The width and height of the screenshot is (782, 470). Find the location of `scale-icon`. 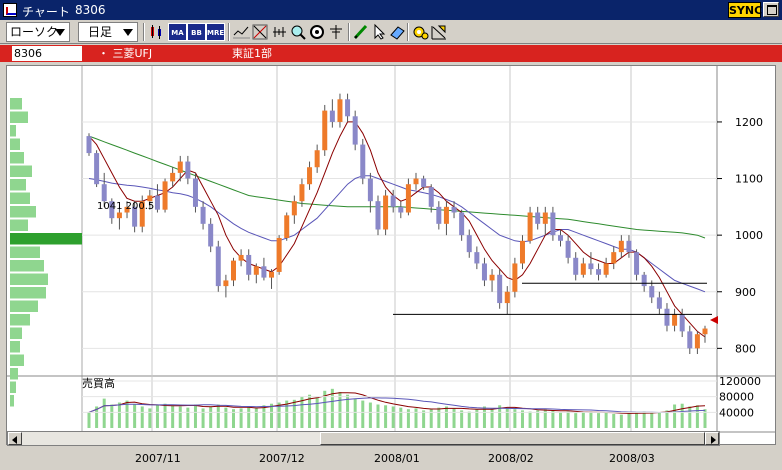

scale-icon is located at coordinates (279, 32).